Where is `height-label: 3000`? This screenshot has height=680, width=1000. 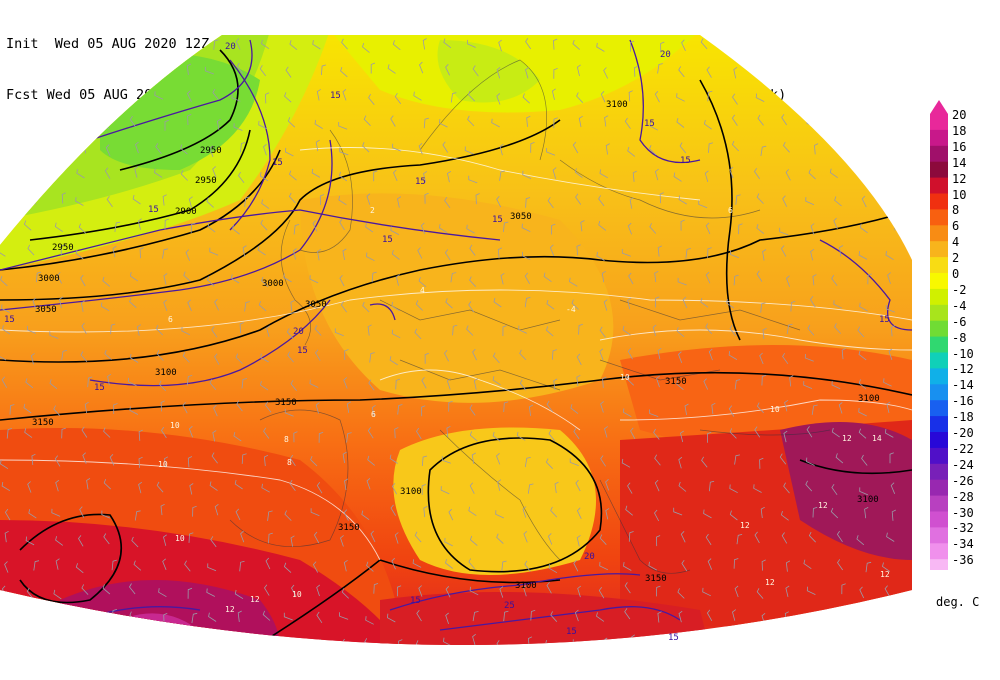
height-label: 3000 is located at coordinates (273, 284).